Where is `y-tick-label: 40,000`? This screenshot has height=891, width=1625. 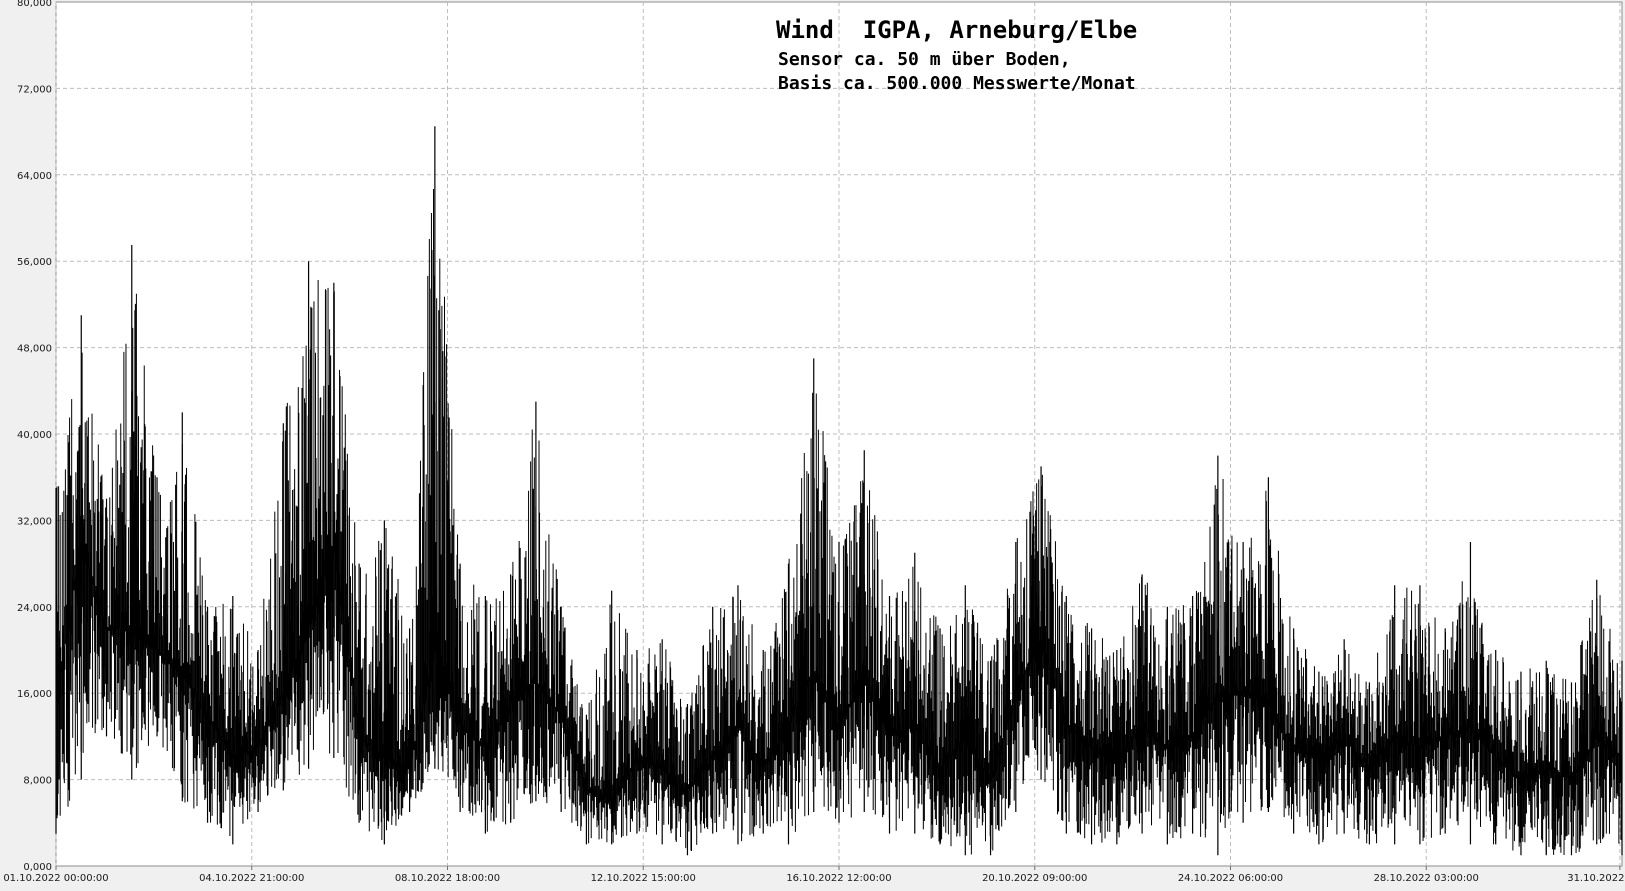
y-tick-label: 40,000 is located at coordinates (34, 435).